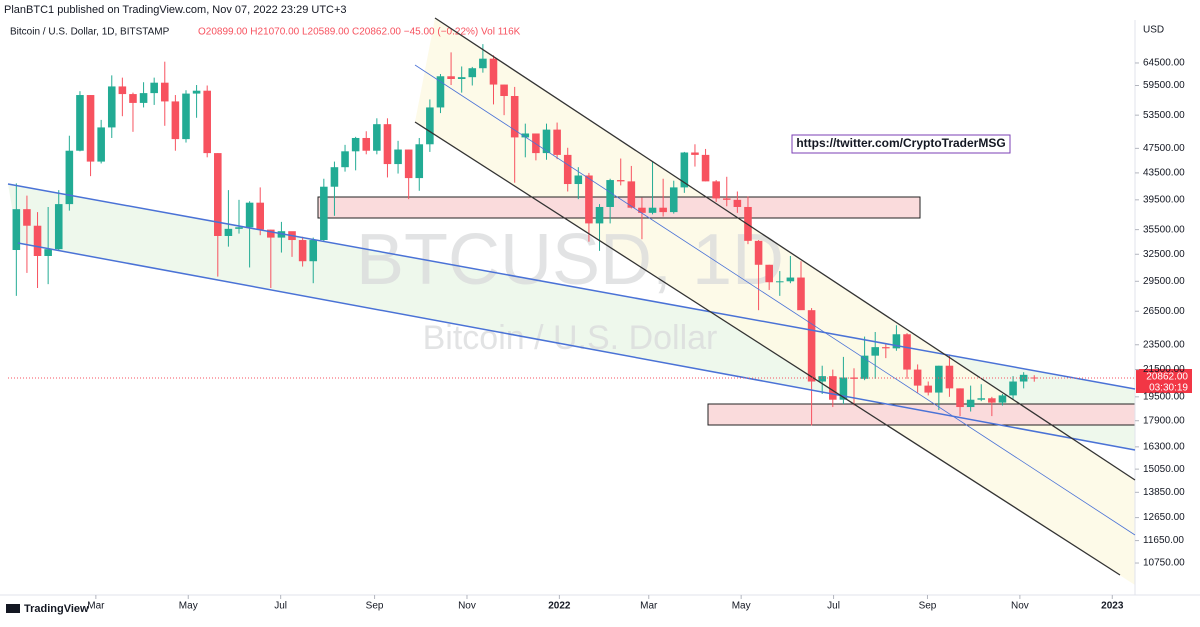  What do you see at coordinates (1112, 606) in the screenshot?
I see `x-tick-label: 2023` at bounding box center [1112, 606].